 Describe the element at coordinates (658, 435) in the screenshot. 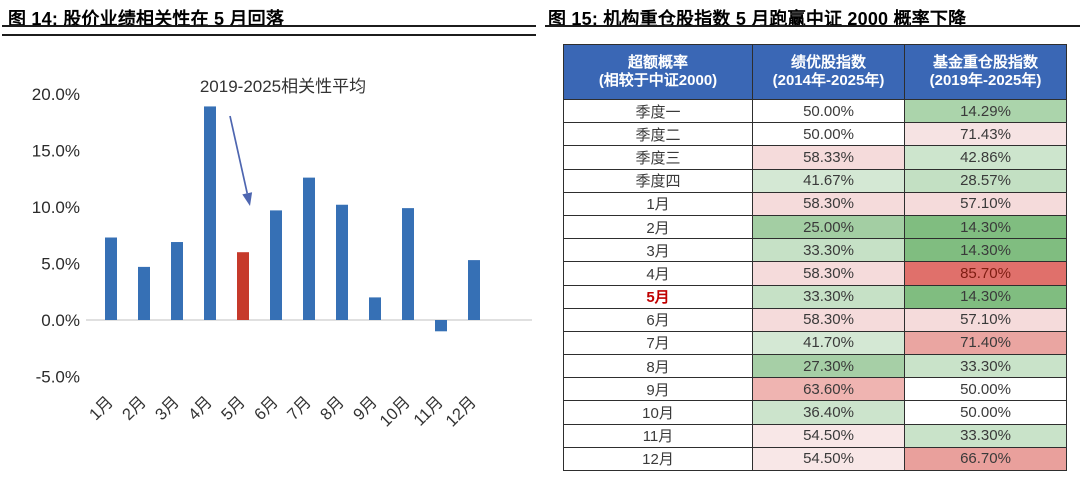

I see `row-label-cell: 11月` at that location.